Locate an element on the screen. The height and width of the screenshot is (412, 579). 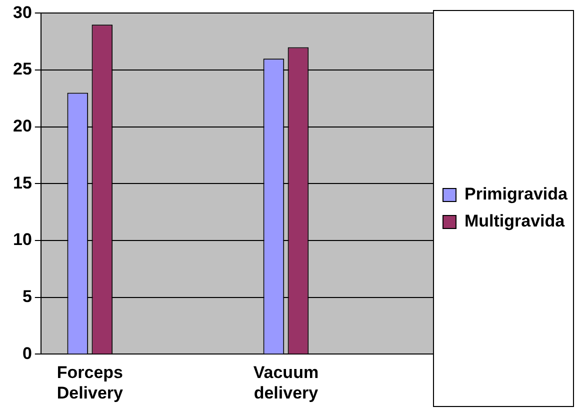
y-tick-label: 25 is located at coordinates (22, 69).